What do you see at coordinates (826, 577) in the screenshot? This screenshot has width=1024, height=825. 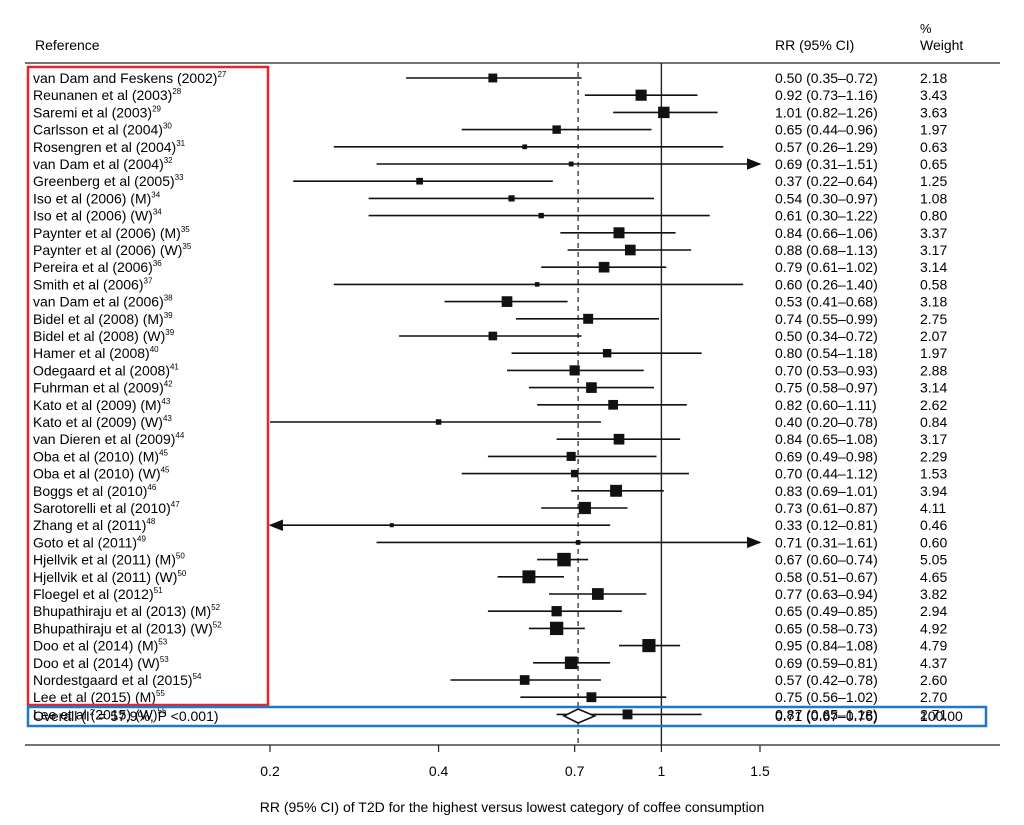 I see `ci-value: 0.58 (0.51–0.67)` at bounding box center [826, 577].